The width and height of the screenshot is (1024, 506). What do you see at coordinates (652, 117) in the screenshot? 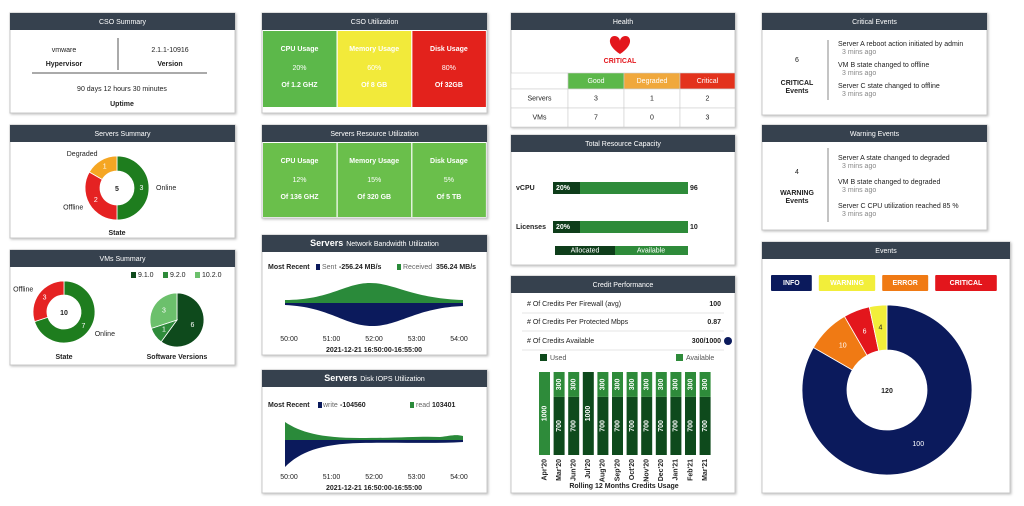
I see `table-value: 0` at bounding box center [652, 117].